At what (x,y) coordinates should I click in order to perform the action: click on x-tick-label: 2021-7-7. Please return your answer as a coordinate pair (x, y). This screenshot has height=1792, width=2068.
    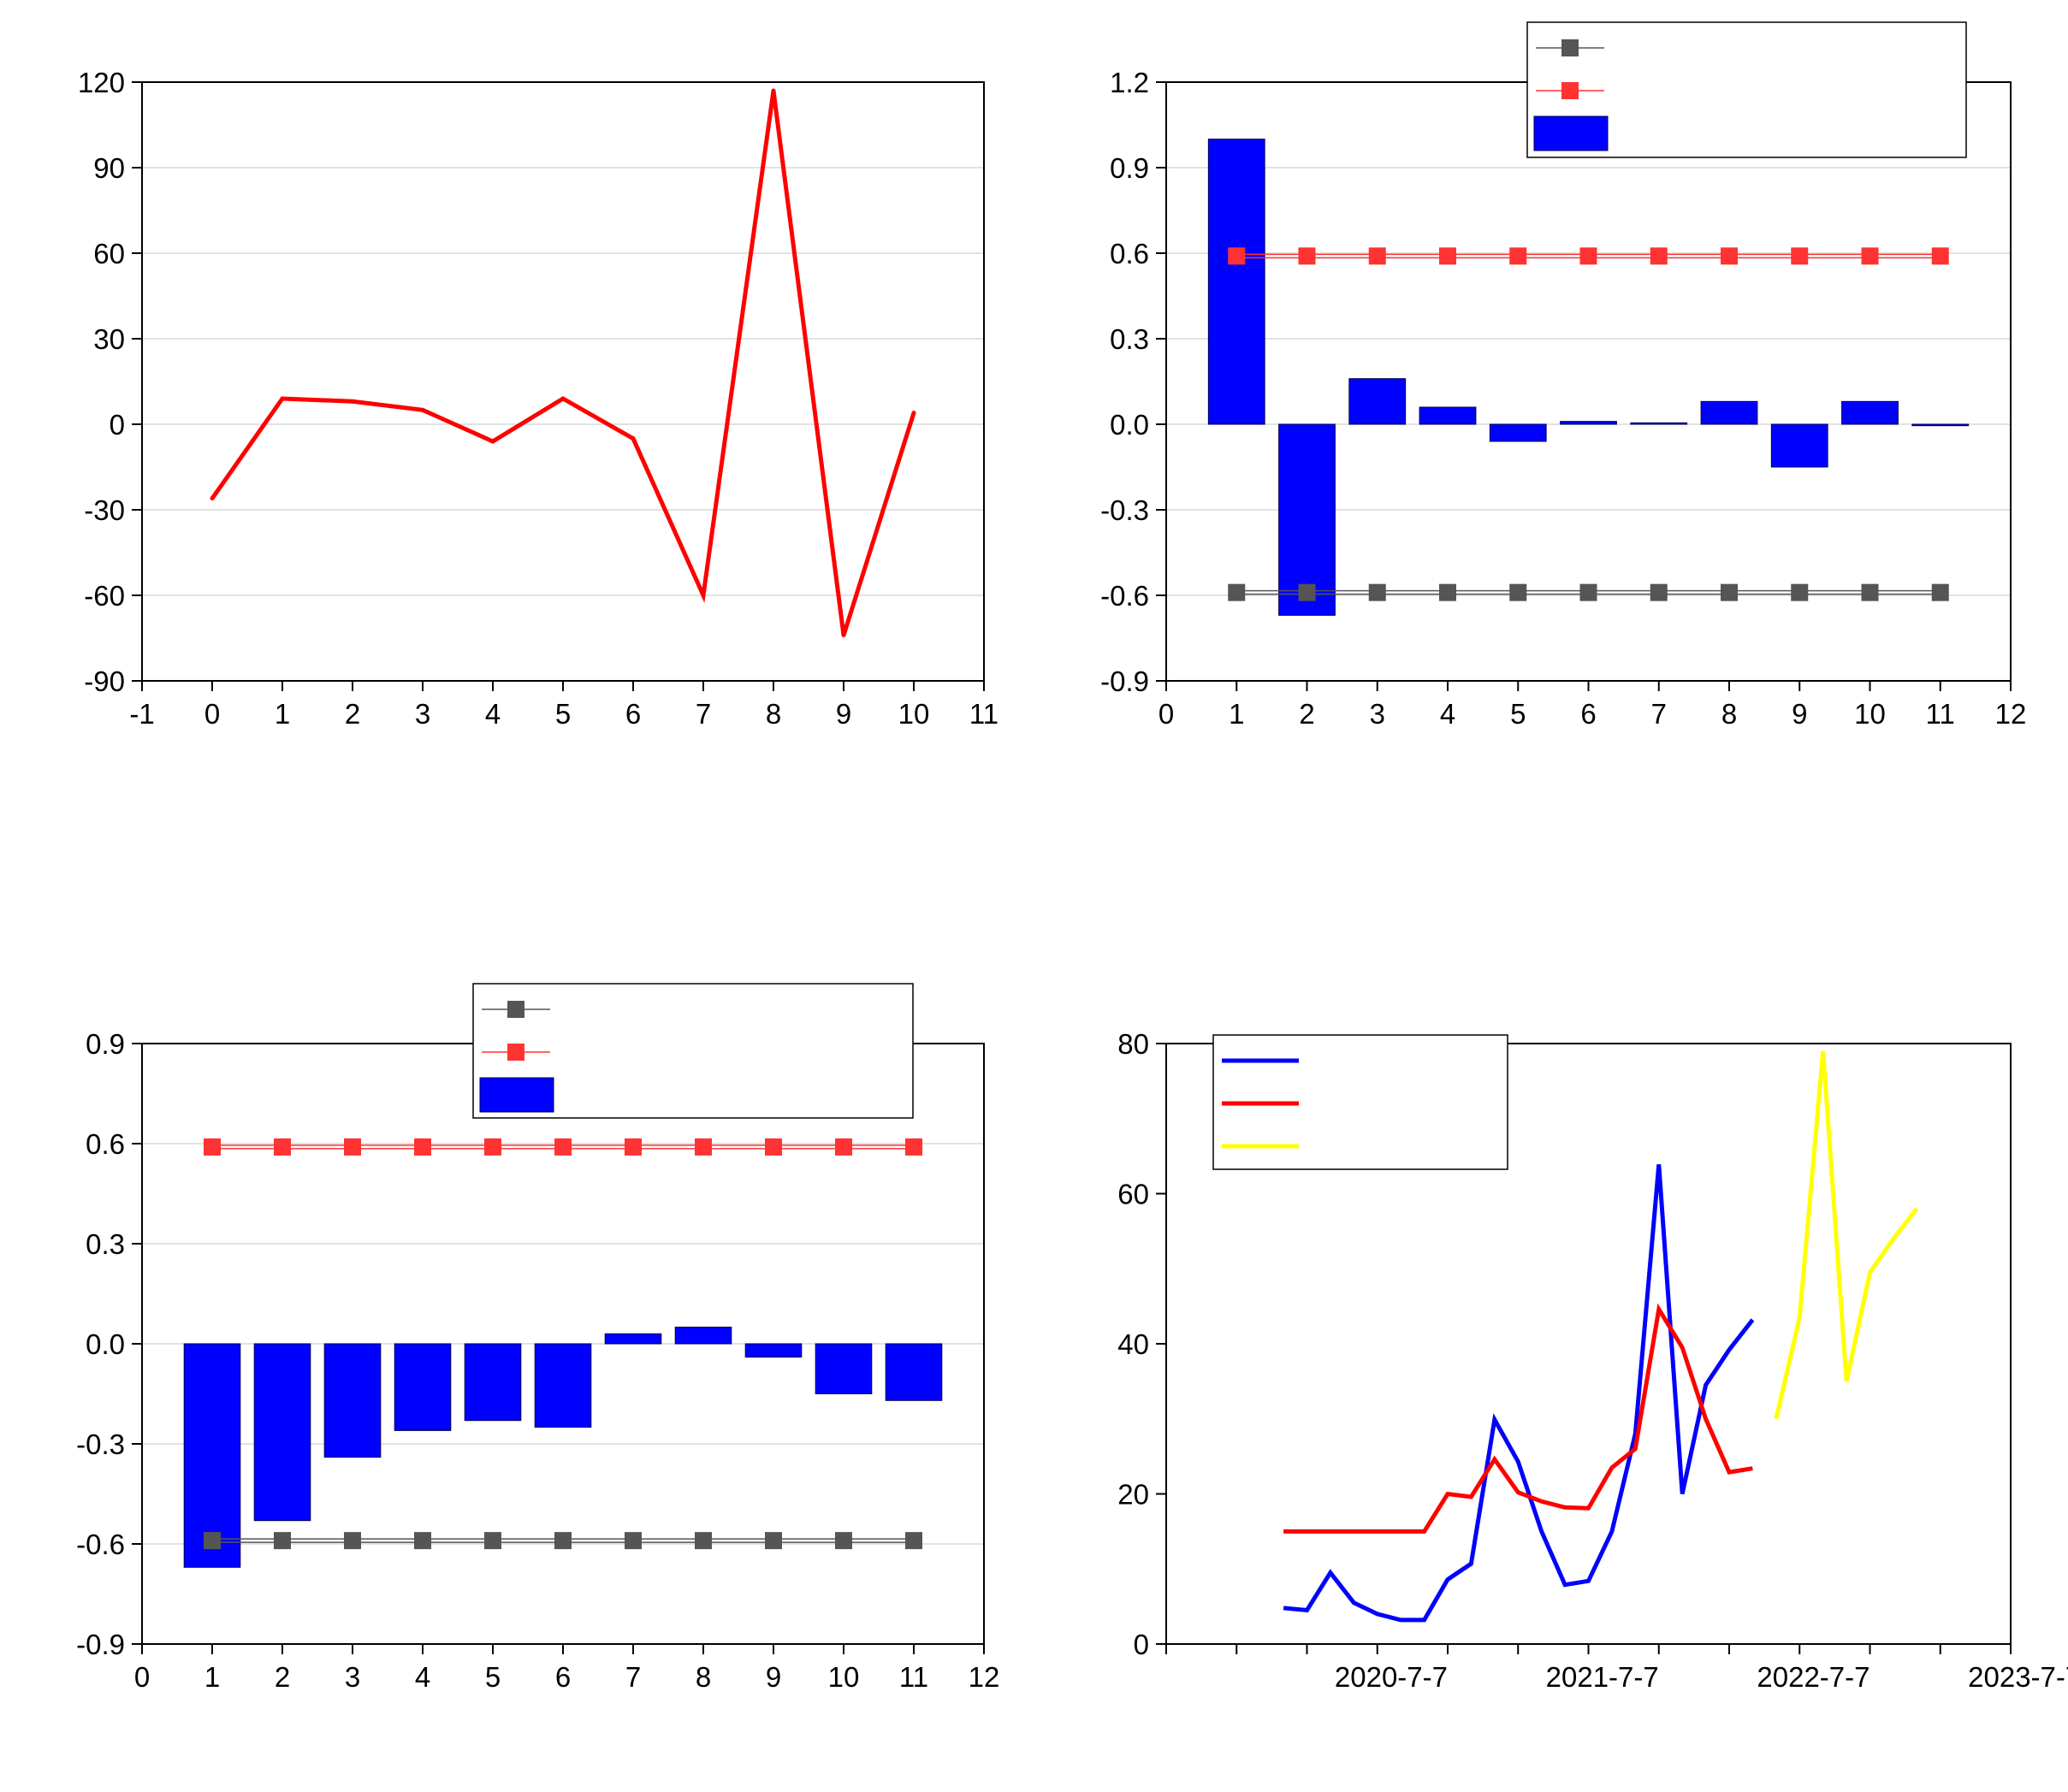
    Looking at the image, I should click on (1602, 1677).